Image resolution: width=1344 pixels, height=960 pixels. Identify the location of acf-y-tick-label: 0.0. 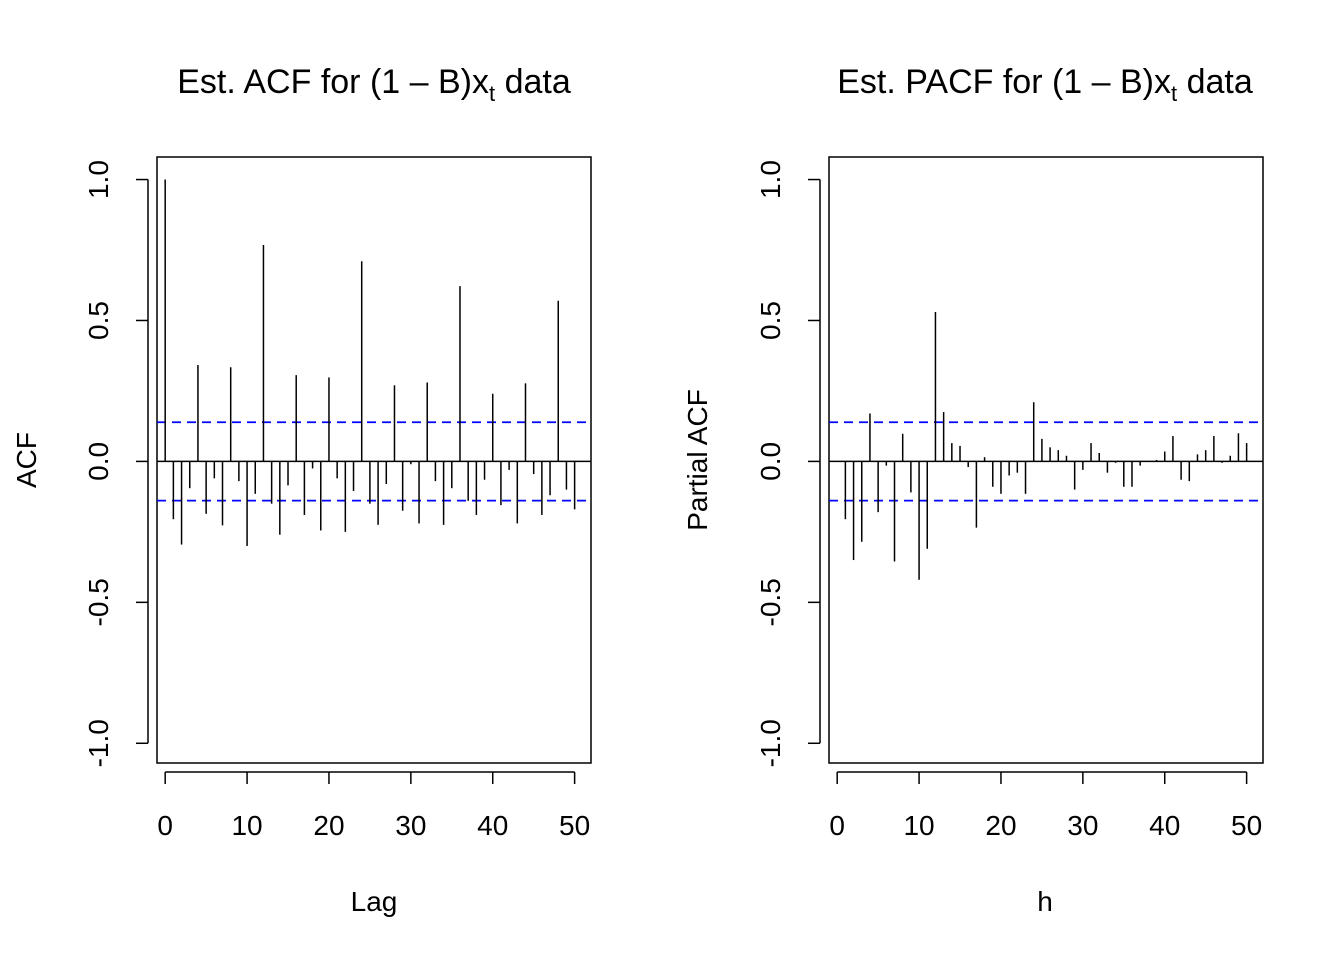
(98, 461).